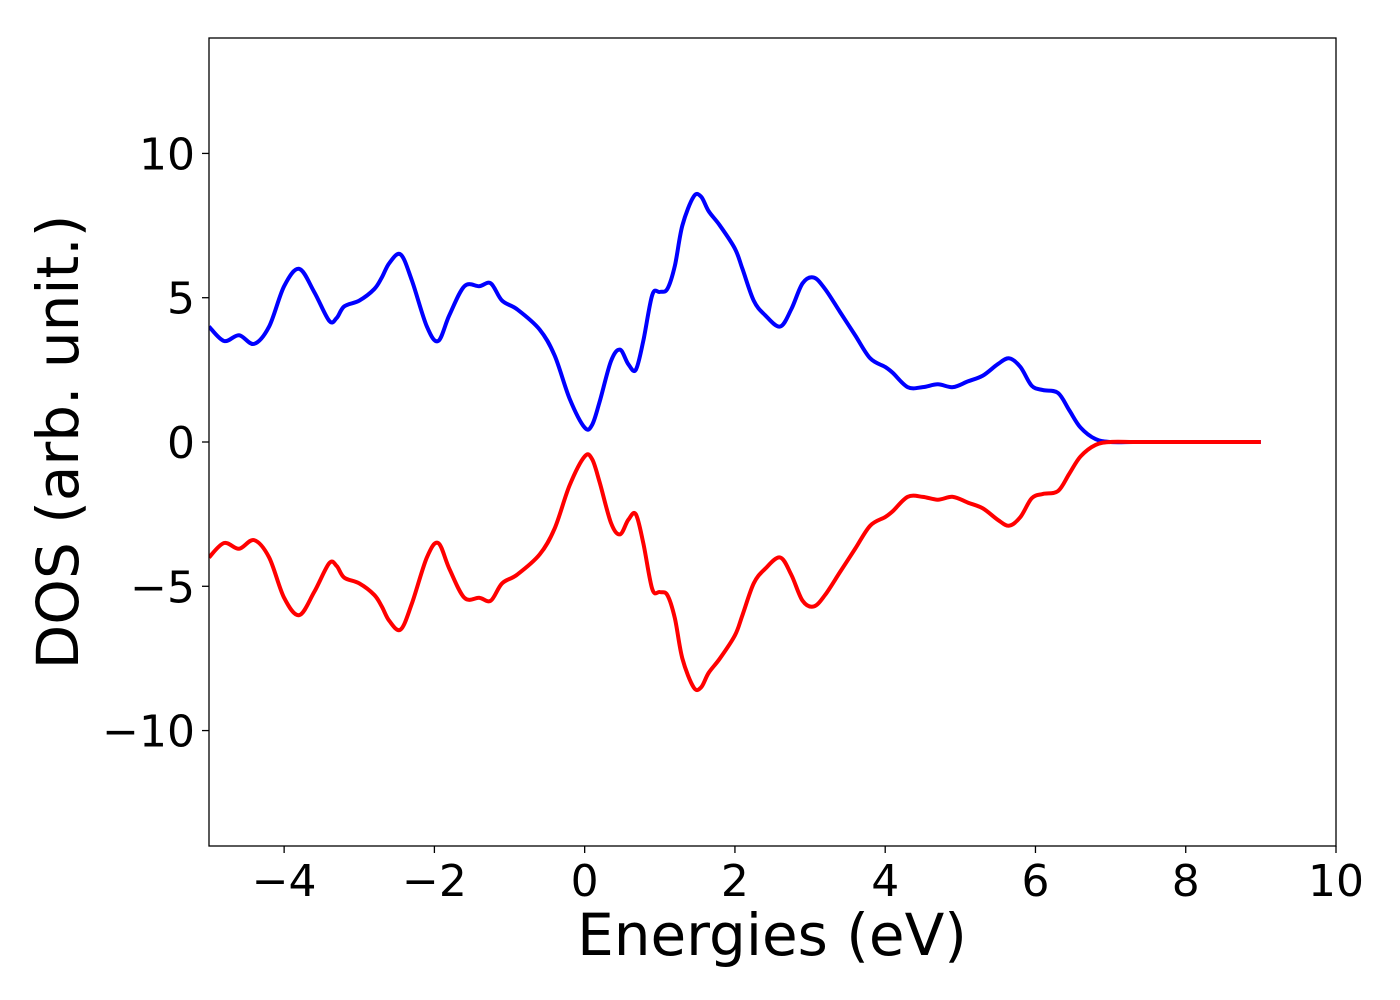 The height and width of the screenshot is (1000, 1400). What do you see at coordinates (735, 881) in the screenshot?
I see `x-tick-label: 2` at bounding box center [735, 881].